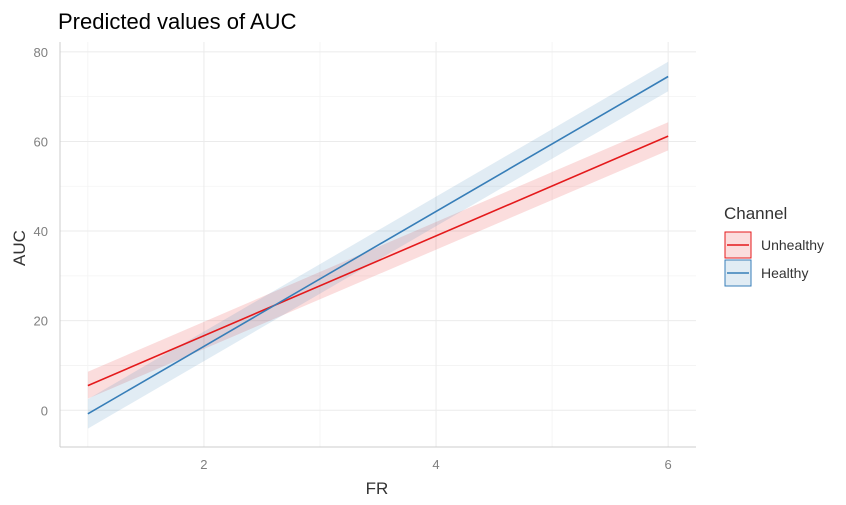 This screenshot has height=505, width=846. Describe the element at coordinates (44, 410) in the screenshot. I see `y-tick-label: 0` at that location.